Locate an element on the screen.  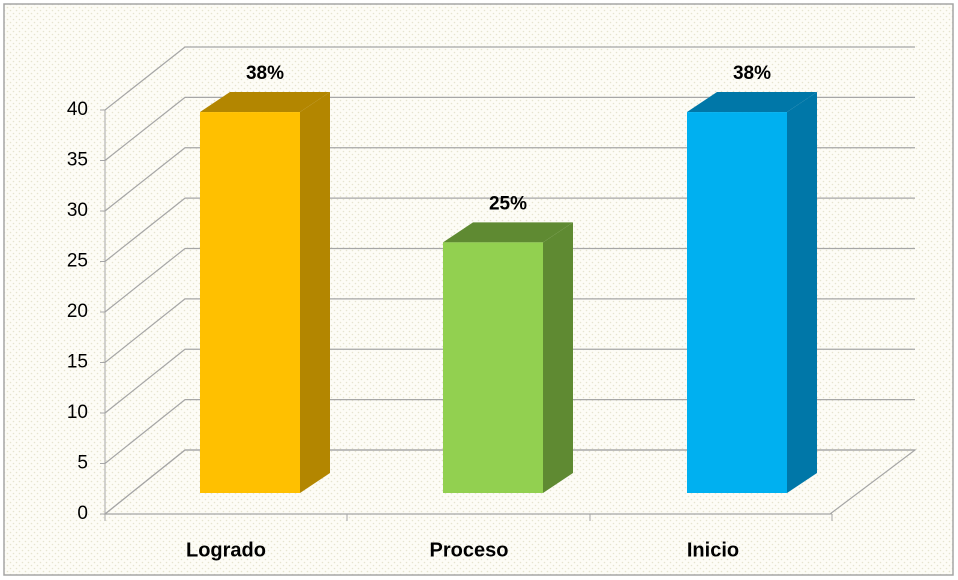
y-tick-label: 40 is located at coordinates (77, 109).